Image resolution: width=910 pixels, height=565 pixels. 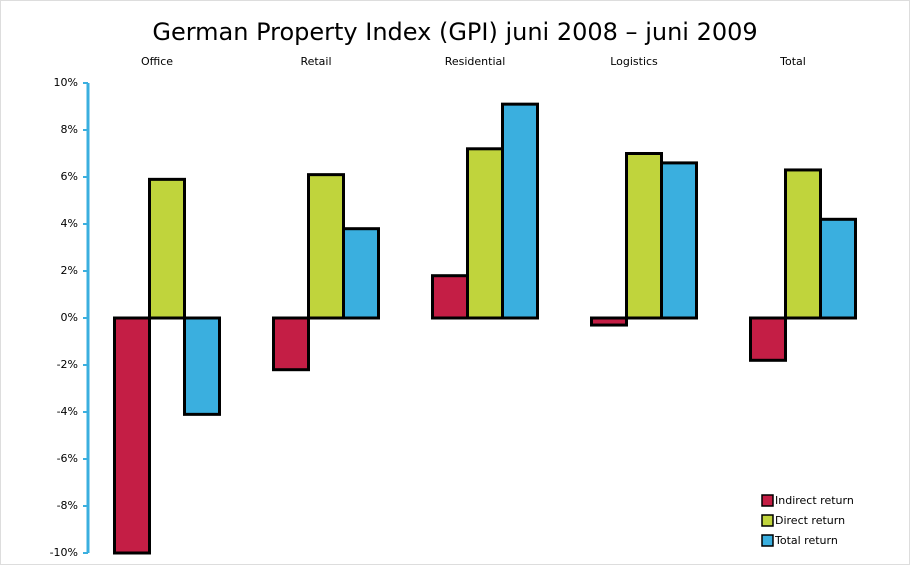 I want to click on y-tick-label: -4%, so click(x=67, y=411).